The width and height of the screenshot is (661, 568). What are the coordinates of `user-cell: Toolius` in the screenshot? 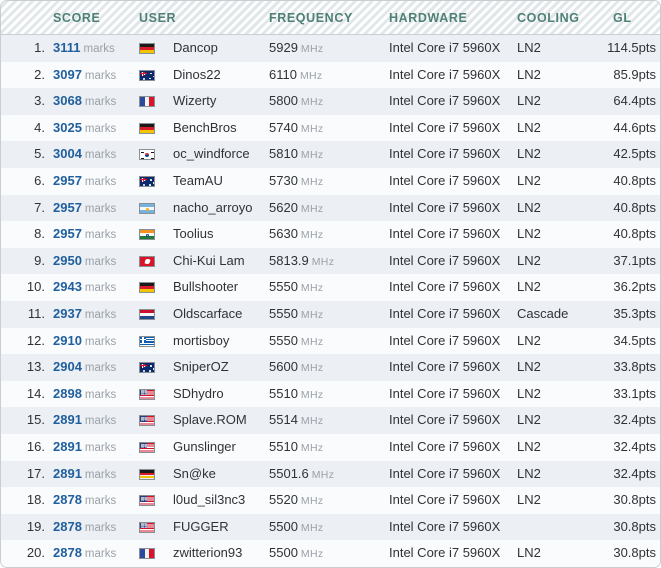 It's located at (193, 234).